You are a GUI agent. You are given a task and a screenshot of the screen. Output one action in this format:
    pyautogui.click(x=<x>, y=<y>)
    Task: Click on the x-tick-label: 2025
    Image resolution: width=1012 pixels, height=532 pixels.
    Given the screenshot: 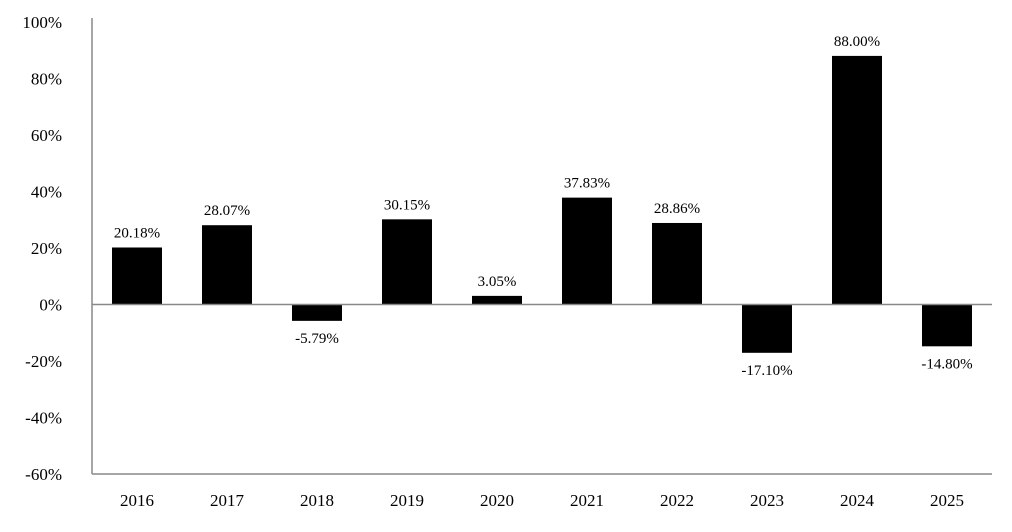 What is the action you would take?
    pyautogui.click(x=947, y=500)
    